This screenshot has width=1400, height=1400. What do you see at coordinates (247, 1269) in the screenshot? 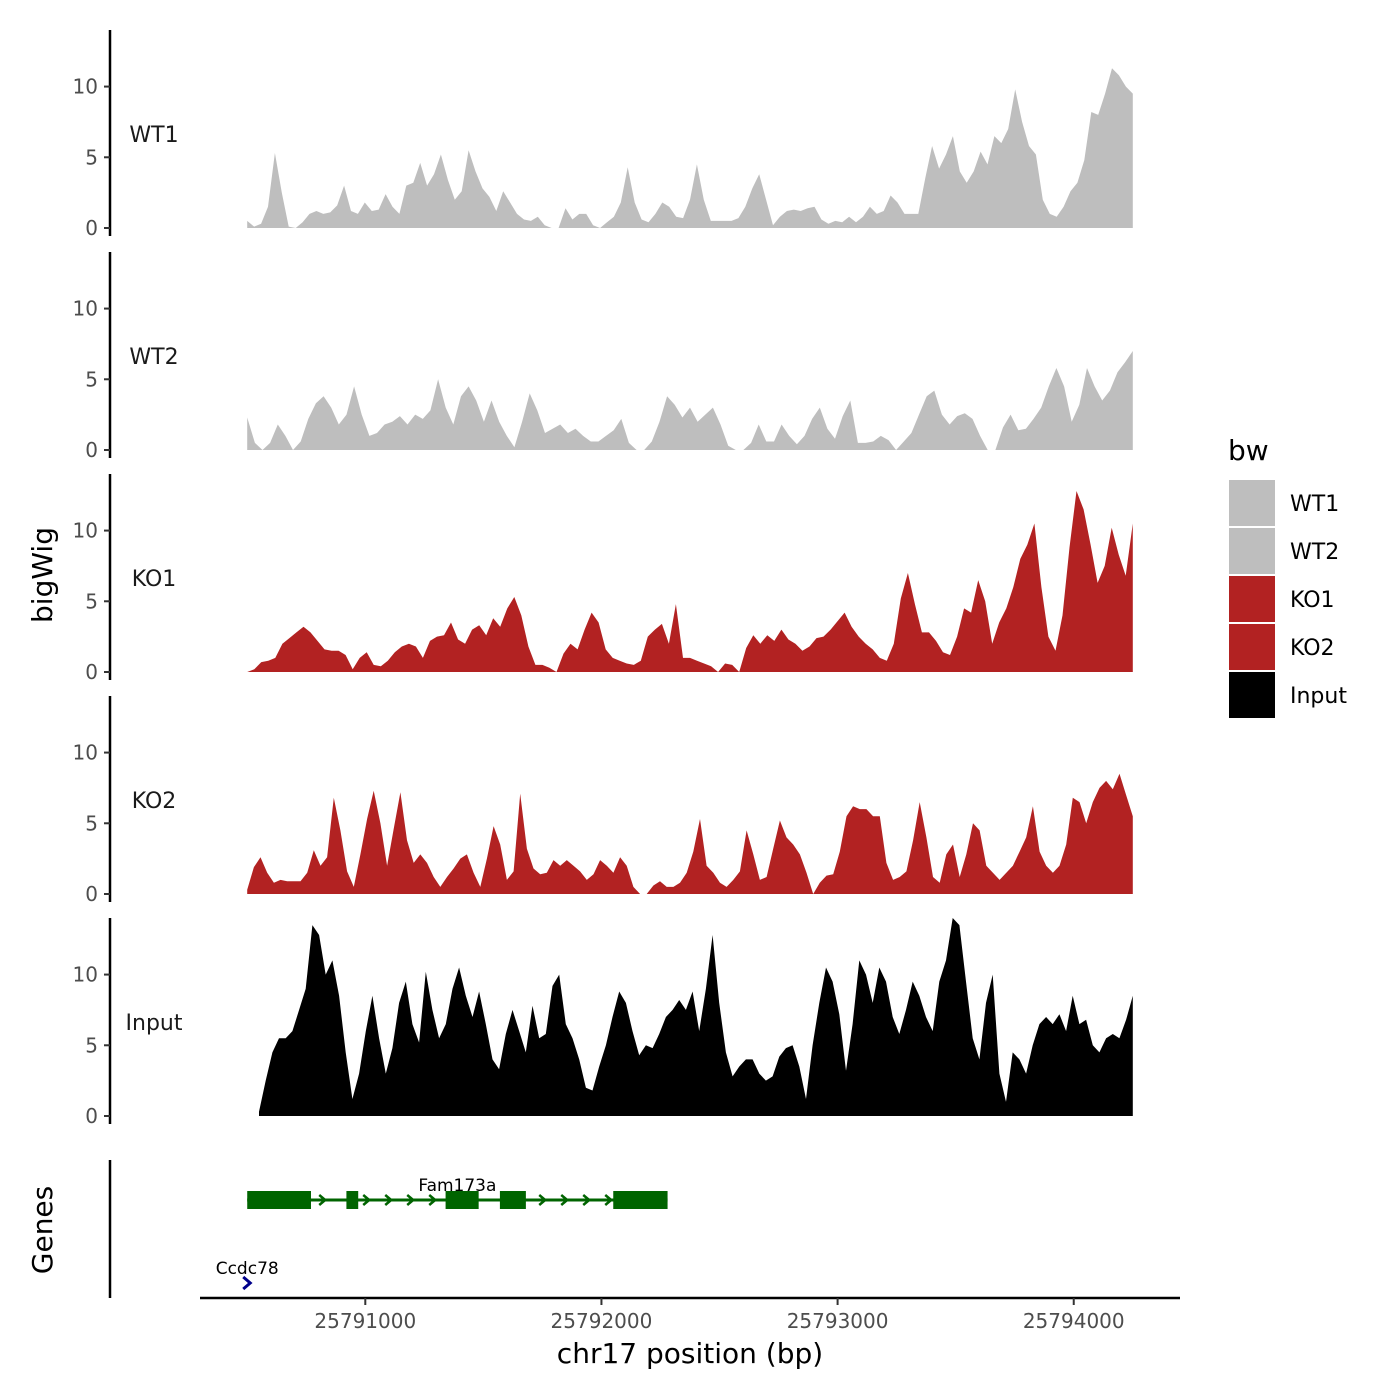
I see `gene-label-ccdc78: Ccdc78` at bounding box center [247, 1269].